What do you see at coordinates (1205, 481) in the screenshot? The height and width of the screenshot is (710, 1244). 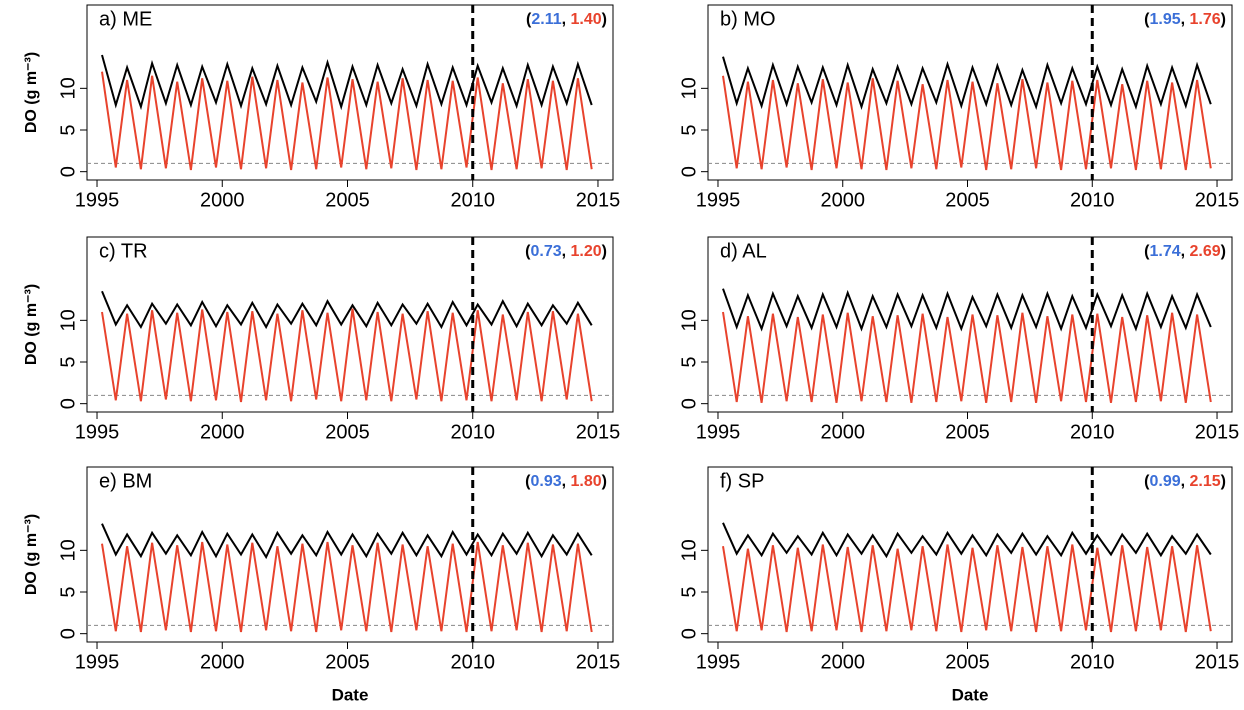 I see `annotation-value: 2.15` at bounding box center [1205, 481].